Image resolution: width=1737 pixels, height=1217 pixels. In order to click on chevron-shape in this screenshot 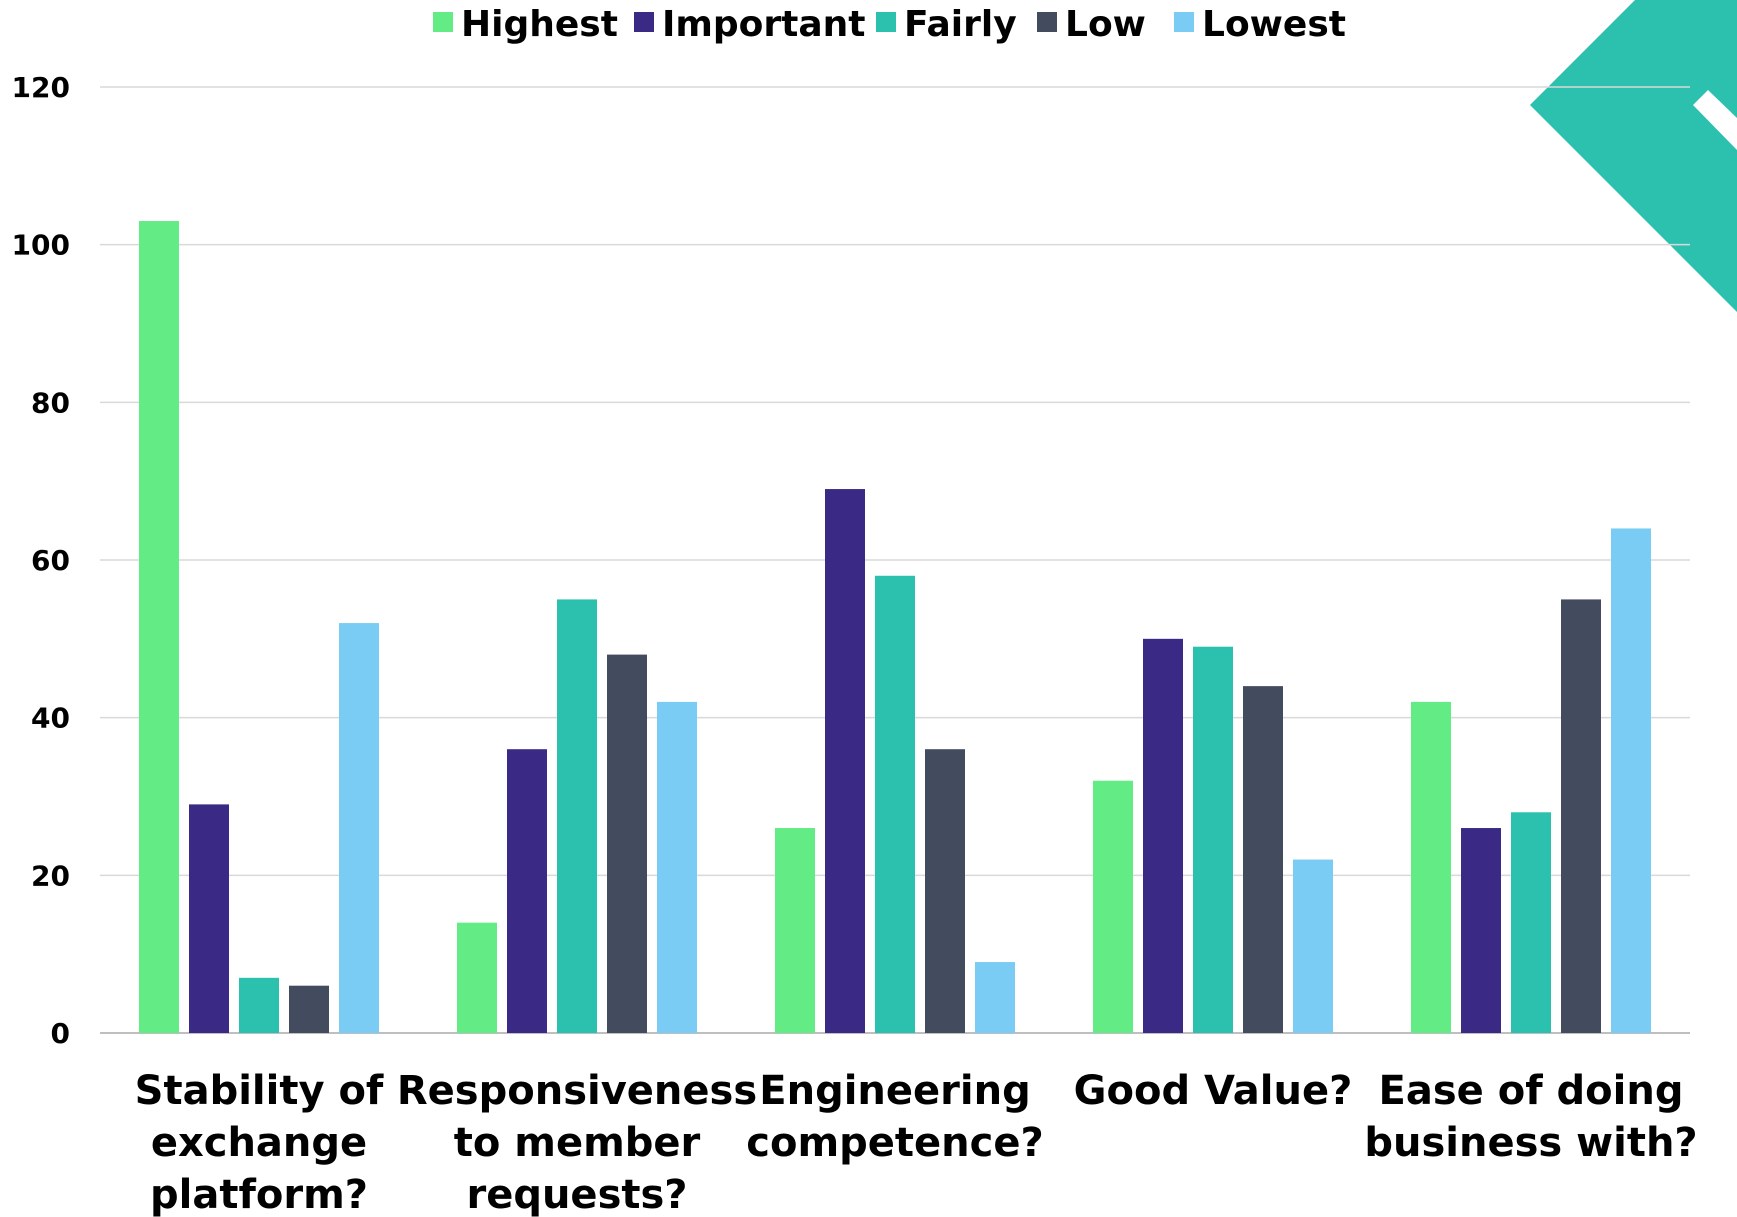, I will do `click(1633, 156)`.